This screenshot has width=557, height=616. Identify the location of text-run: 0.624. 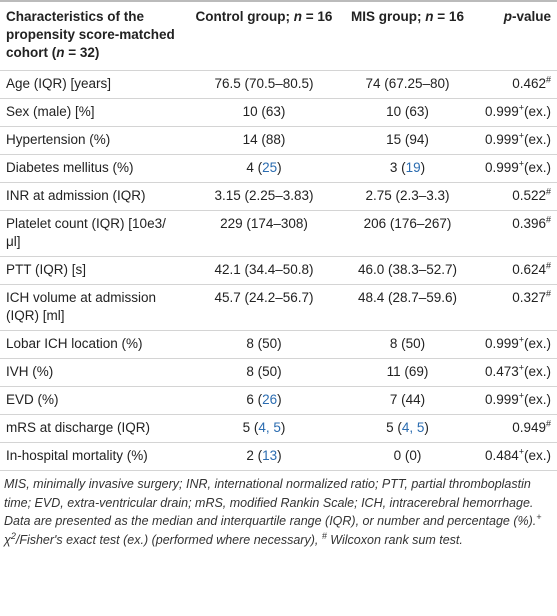
(529, 269).